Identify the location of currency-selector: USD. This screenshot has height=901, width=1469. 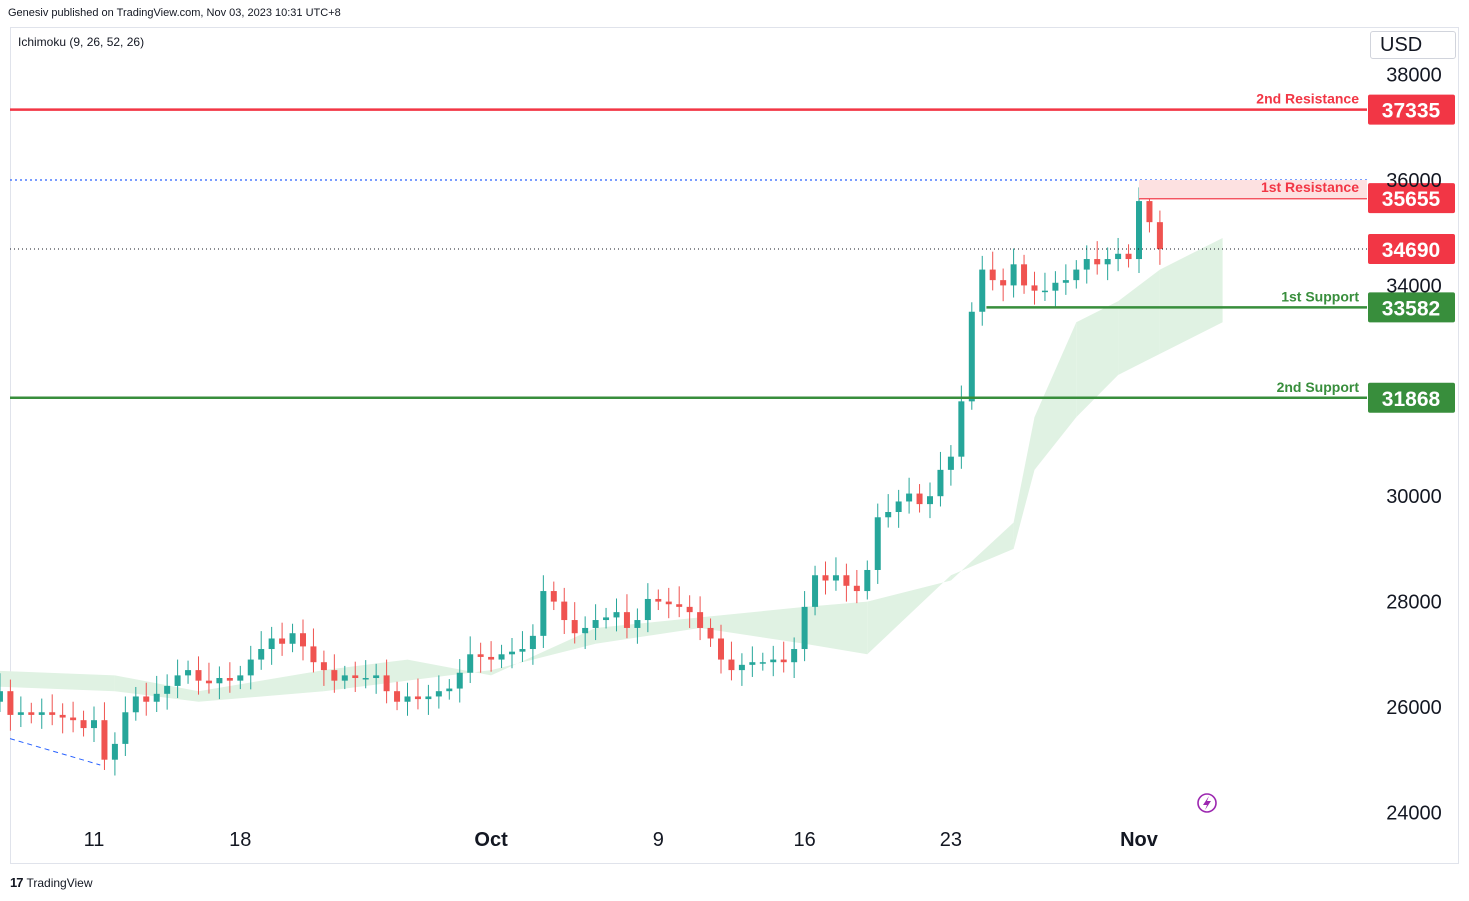
(1413, 45).